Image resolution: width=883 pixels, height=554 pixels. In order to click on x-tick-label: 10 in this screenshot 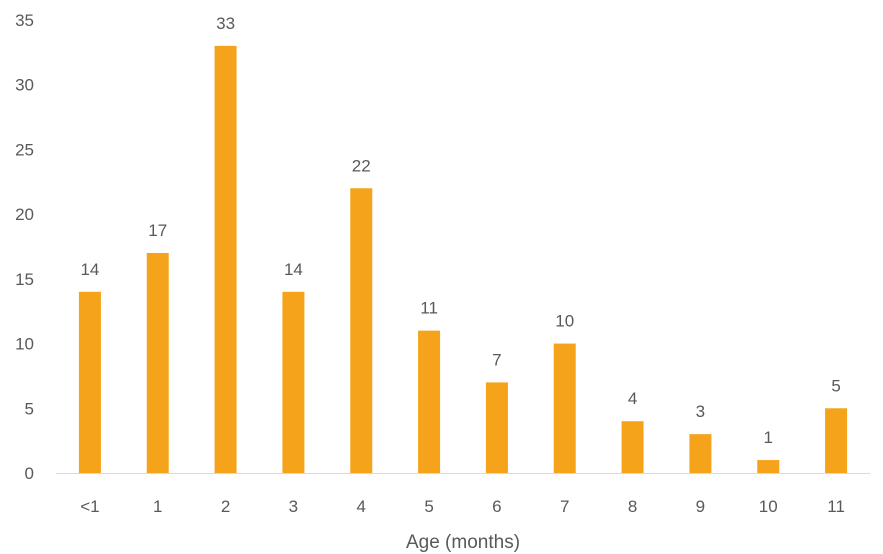, I will do `click(768, 506)`.